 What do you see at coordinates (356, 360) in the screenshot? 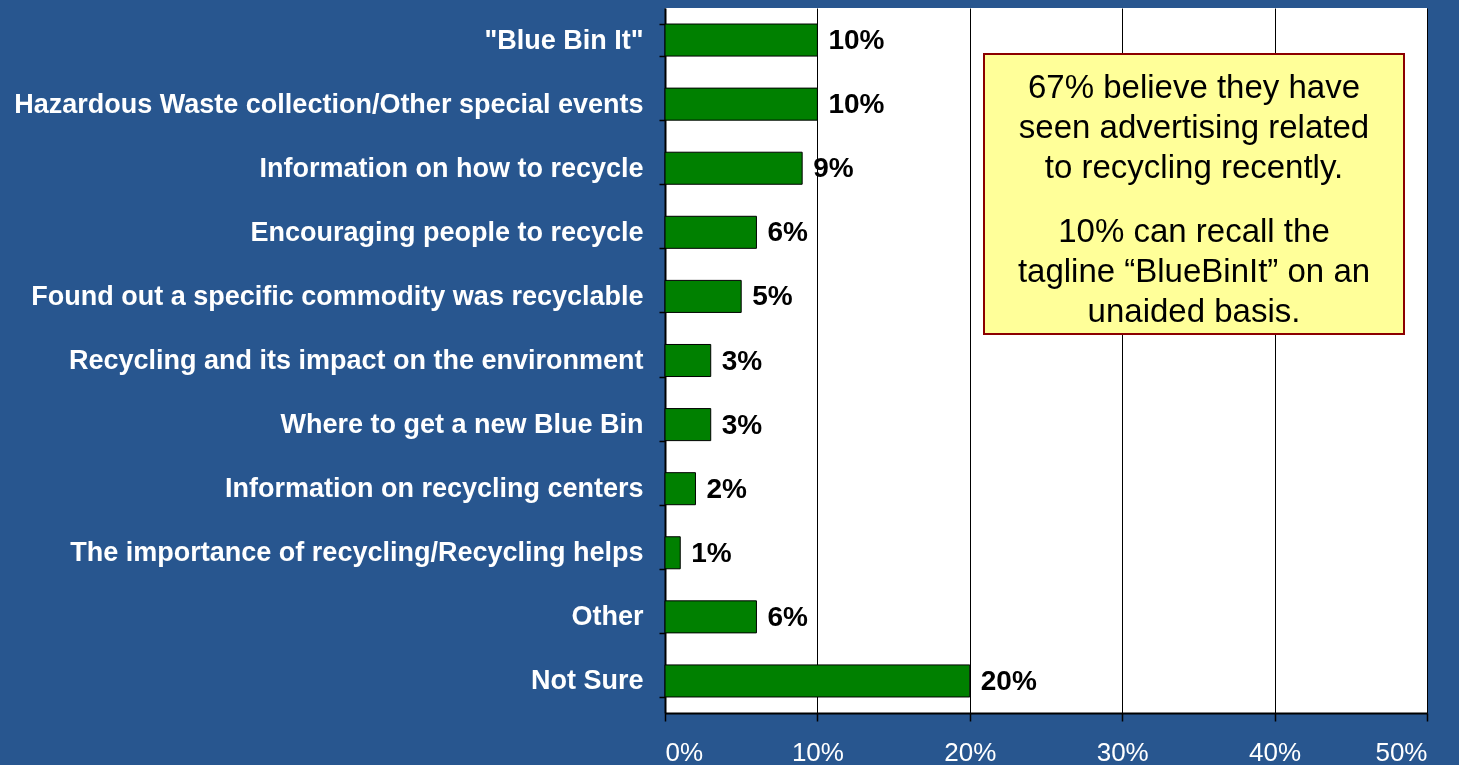
I see `y-tick-label: Recycling and its impact on the environment` at bounding box center [356, 360].